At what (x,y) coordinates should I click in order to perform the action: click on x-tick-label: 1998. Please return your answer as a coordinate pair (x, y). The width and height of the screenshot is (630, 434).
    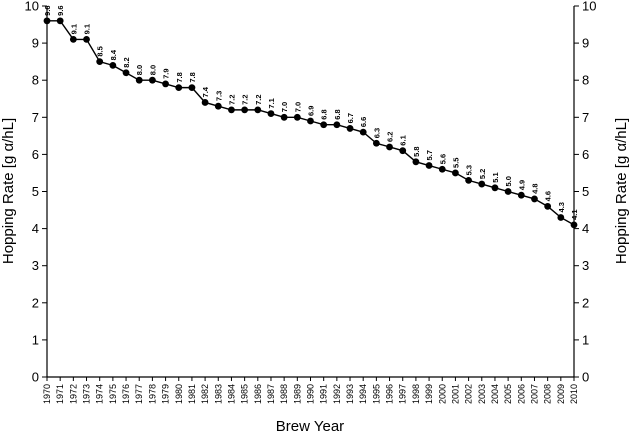
    Looking at the image, I should click on (416, 394).